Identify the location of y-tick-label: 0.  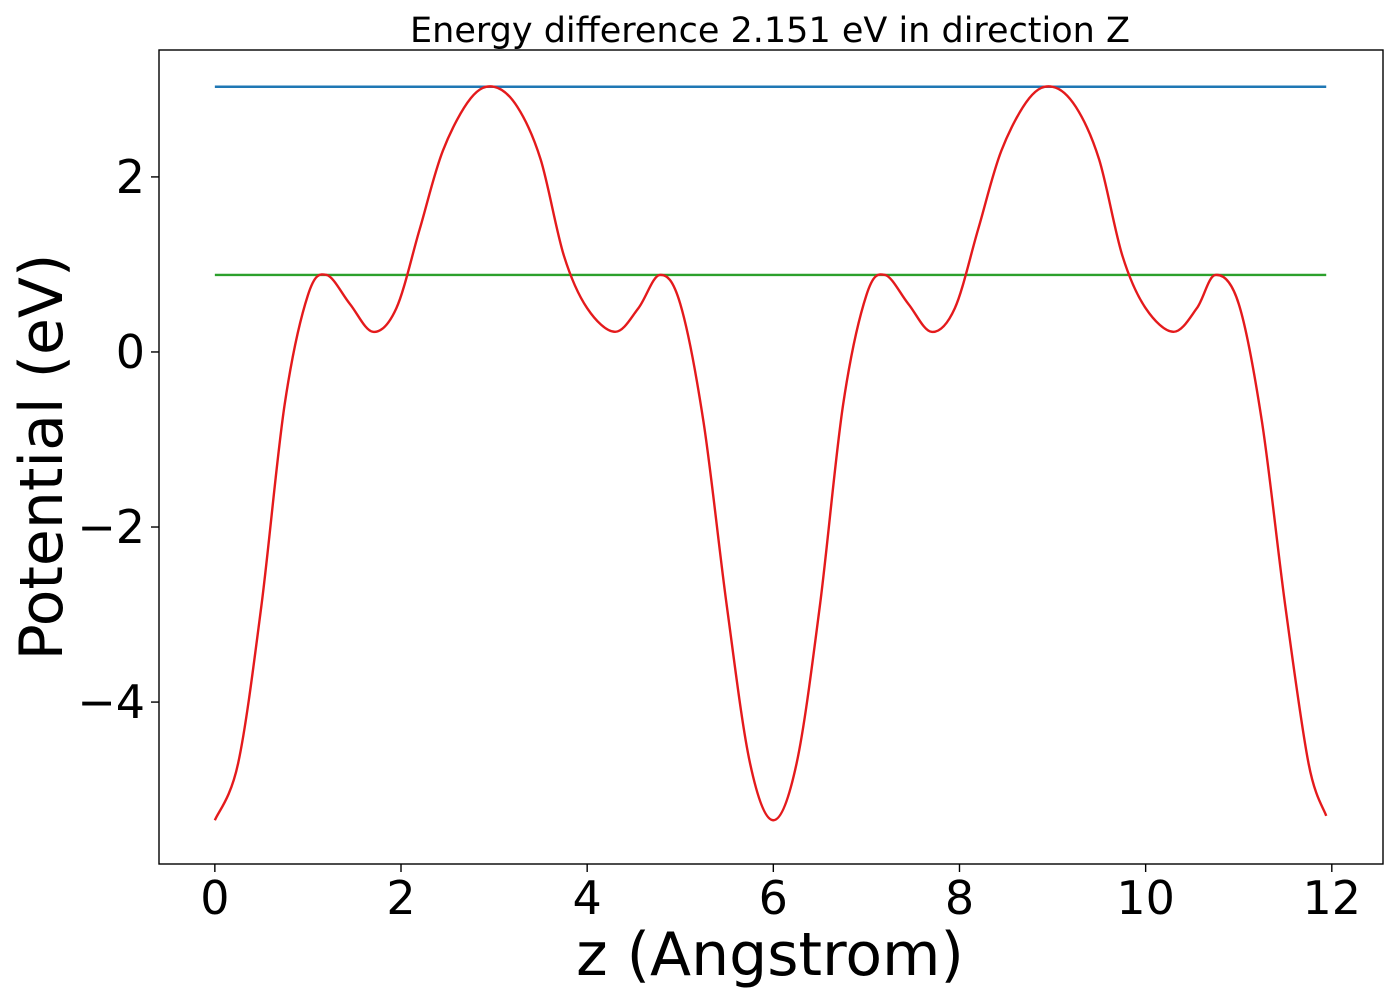
(130, 352).